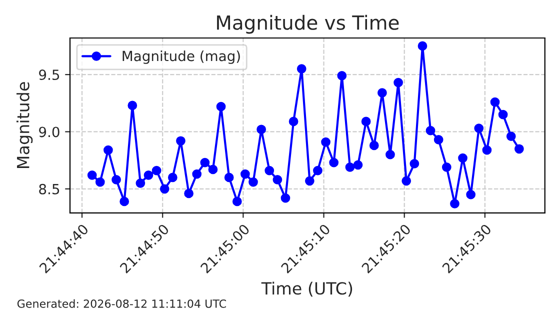  I want to click on text: Generated: 2026-08-12 11:11:04 UTC, so click(121, 303).